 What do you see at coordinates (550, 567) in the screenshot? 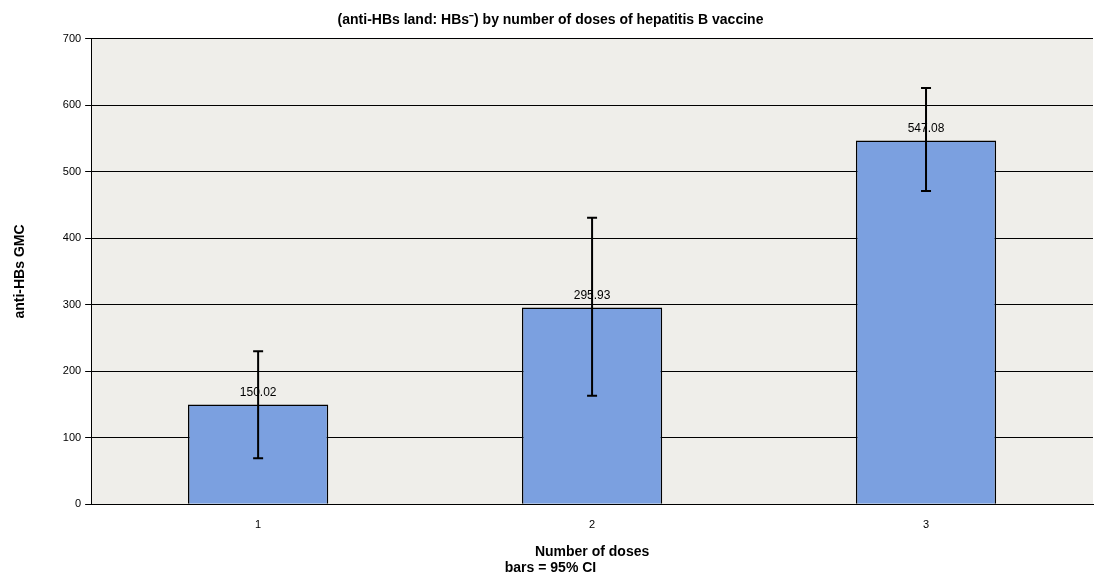
I see `text: bars = 95% CI` at bounding box center [550, 567].